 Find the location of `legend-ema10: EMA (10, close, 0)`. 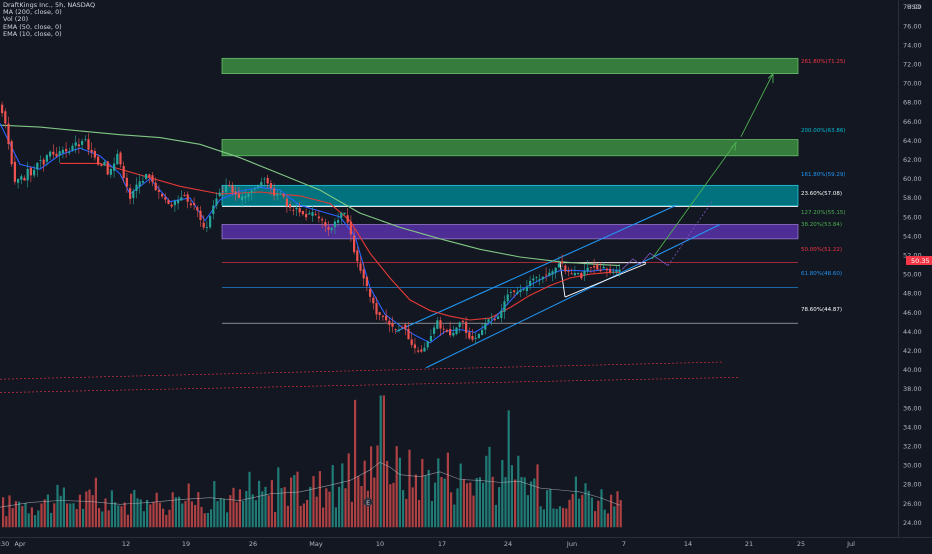

legend-ema10: EMA (10, close, 0) is located at coordinates (32, 33).